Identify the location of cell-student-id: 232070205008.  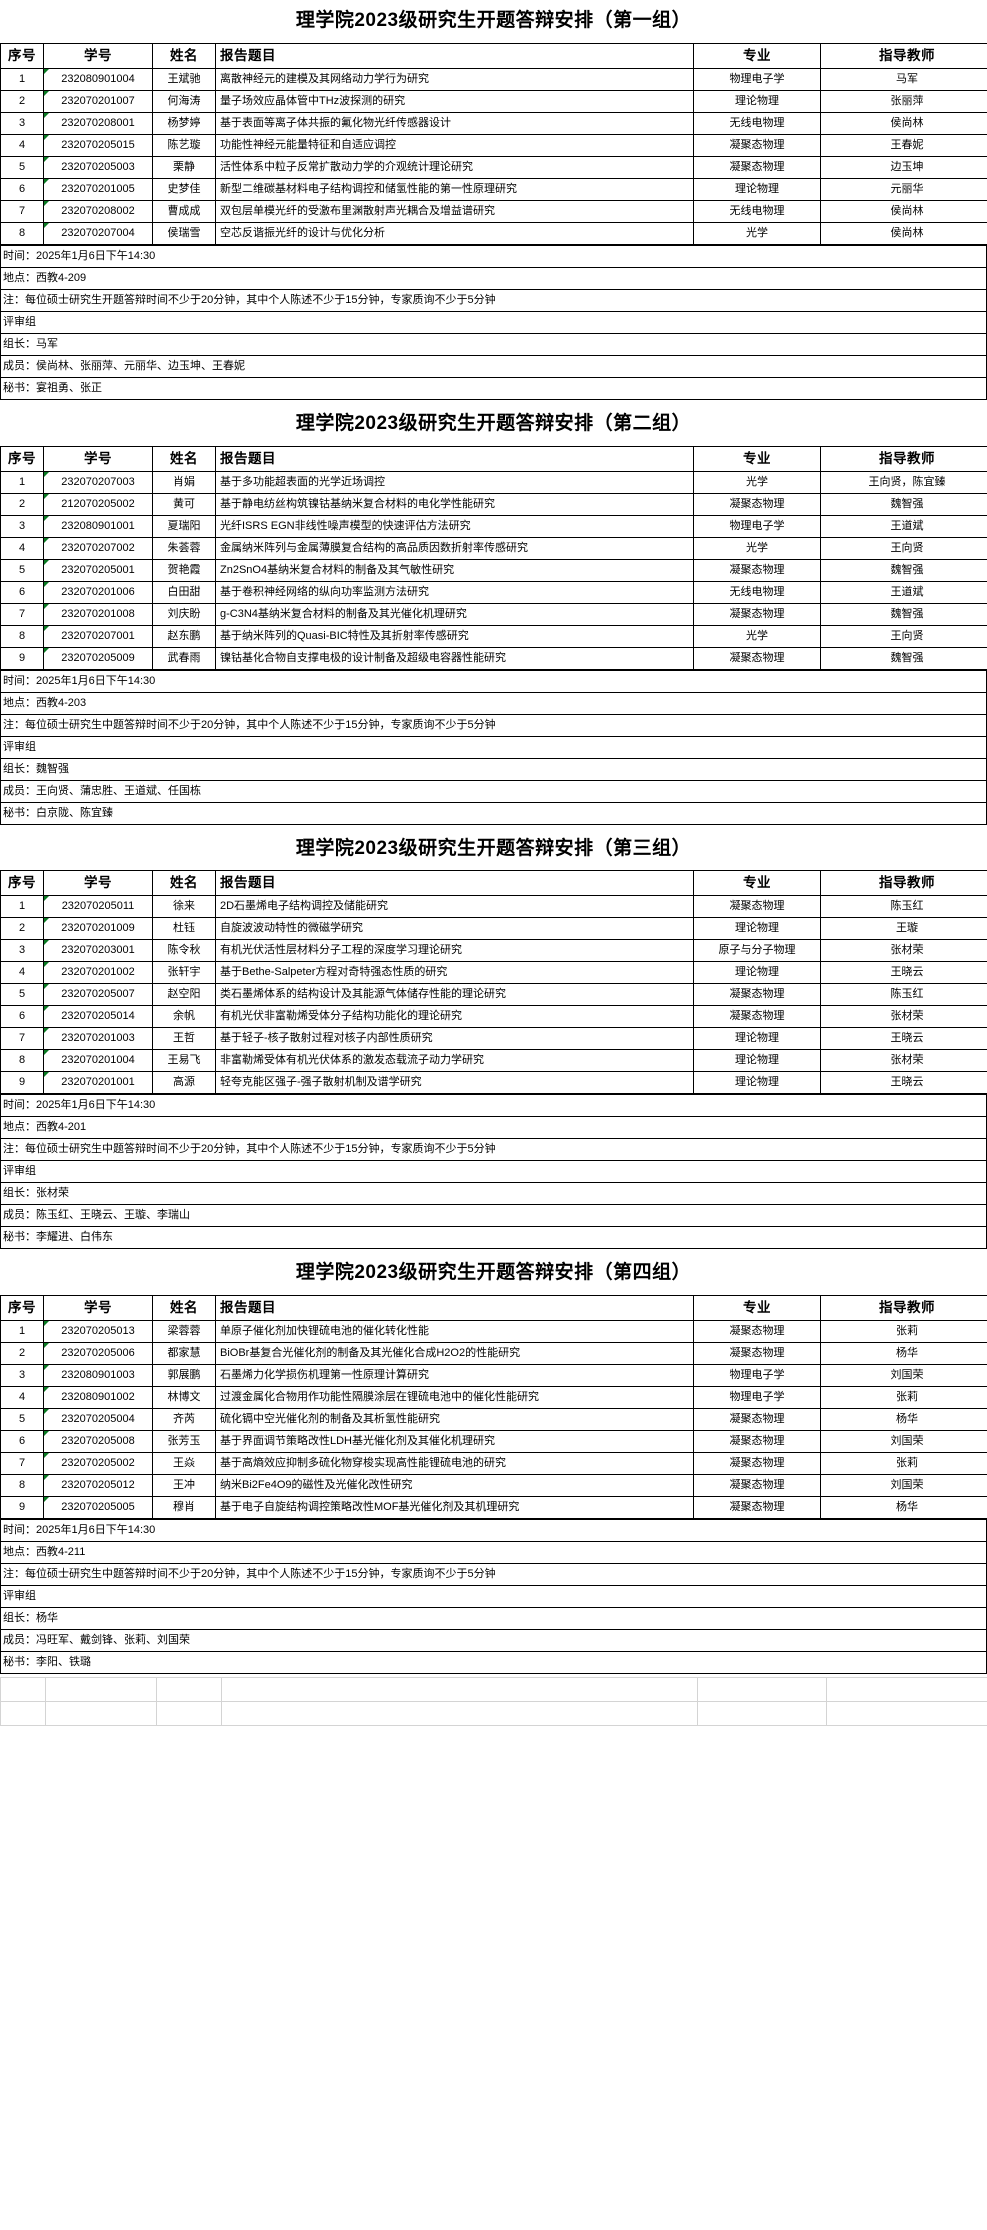
(98, 1441).